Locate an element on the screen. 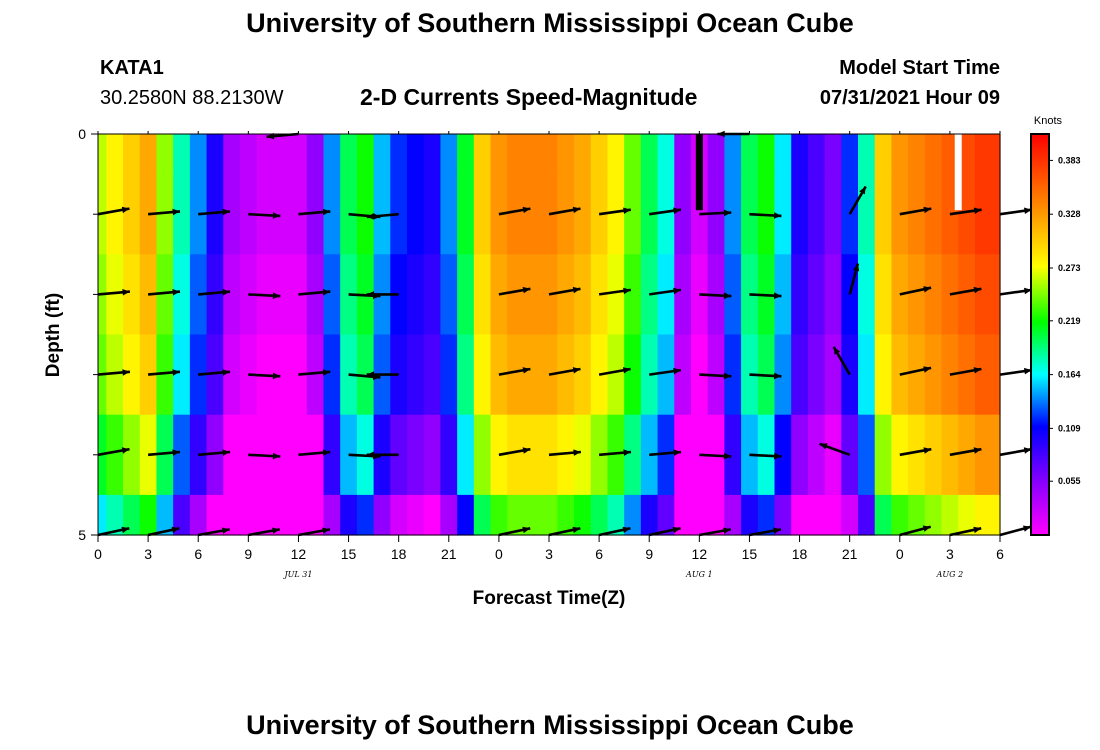 This screenshot has width=1100, height=750. x-tick-label: 15 is located at coordinates (349, 554).